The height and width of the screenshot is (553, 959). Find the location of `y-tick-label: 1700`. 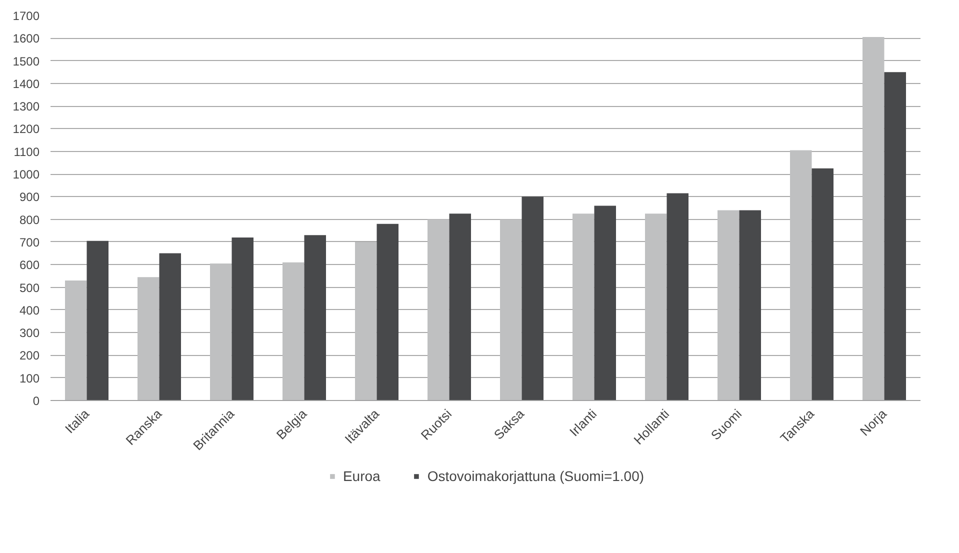

y-tick-label: 1700 is located at coordinates (26, 16).